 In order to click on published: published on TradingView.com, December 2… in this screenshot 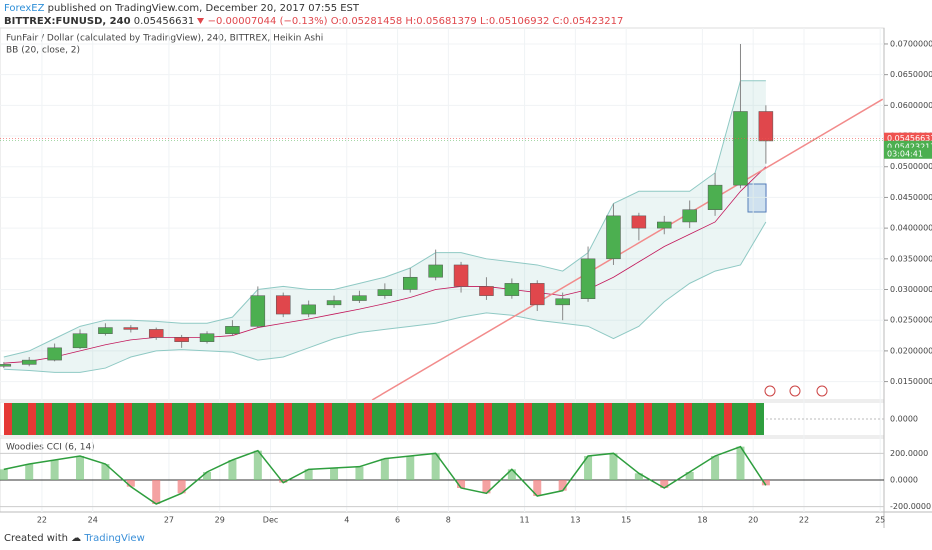, I will do `click(202, 8)`.